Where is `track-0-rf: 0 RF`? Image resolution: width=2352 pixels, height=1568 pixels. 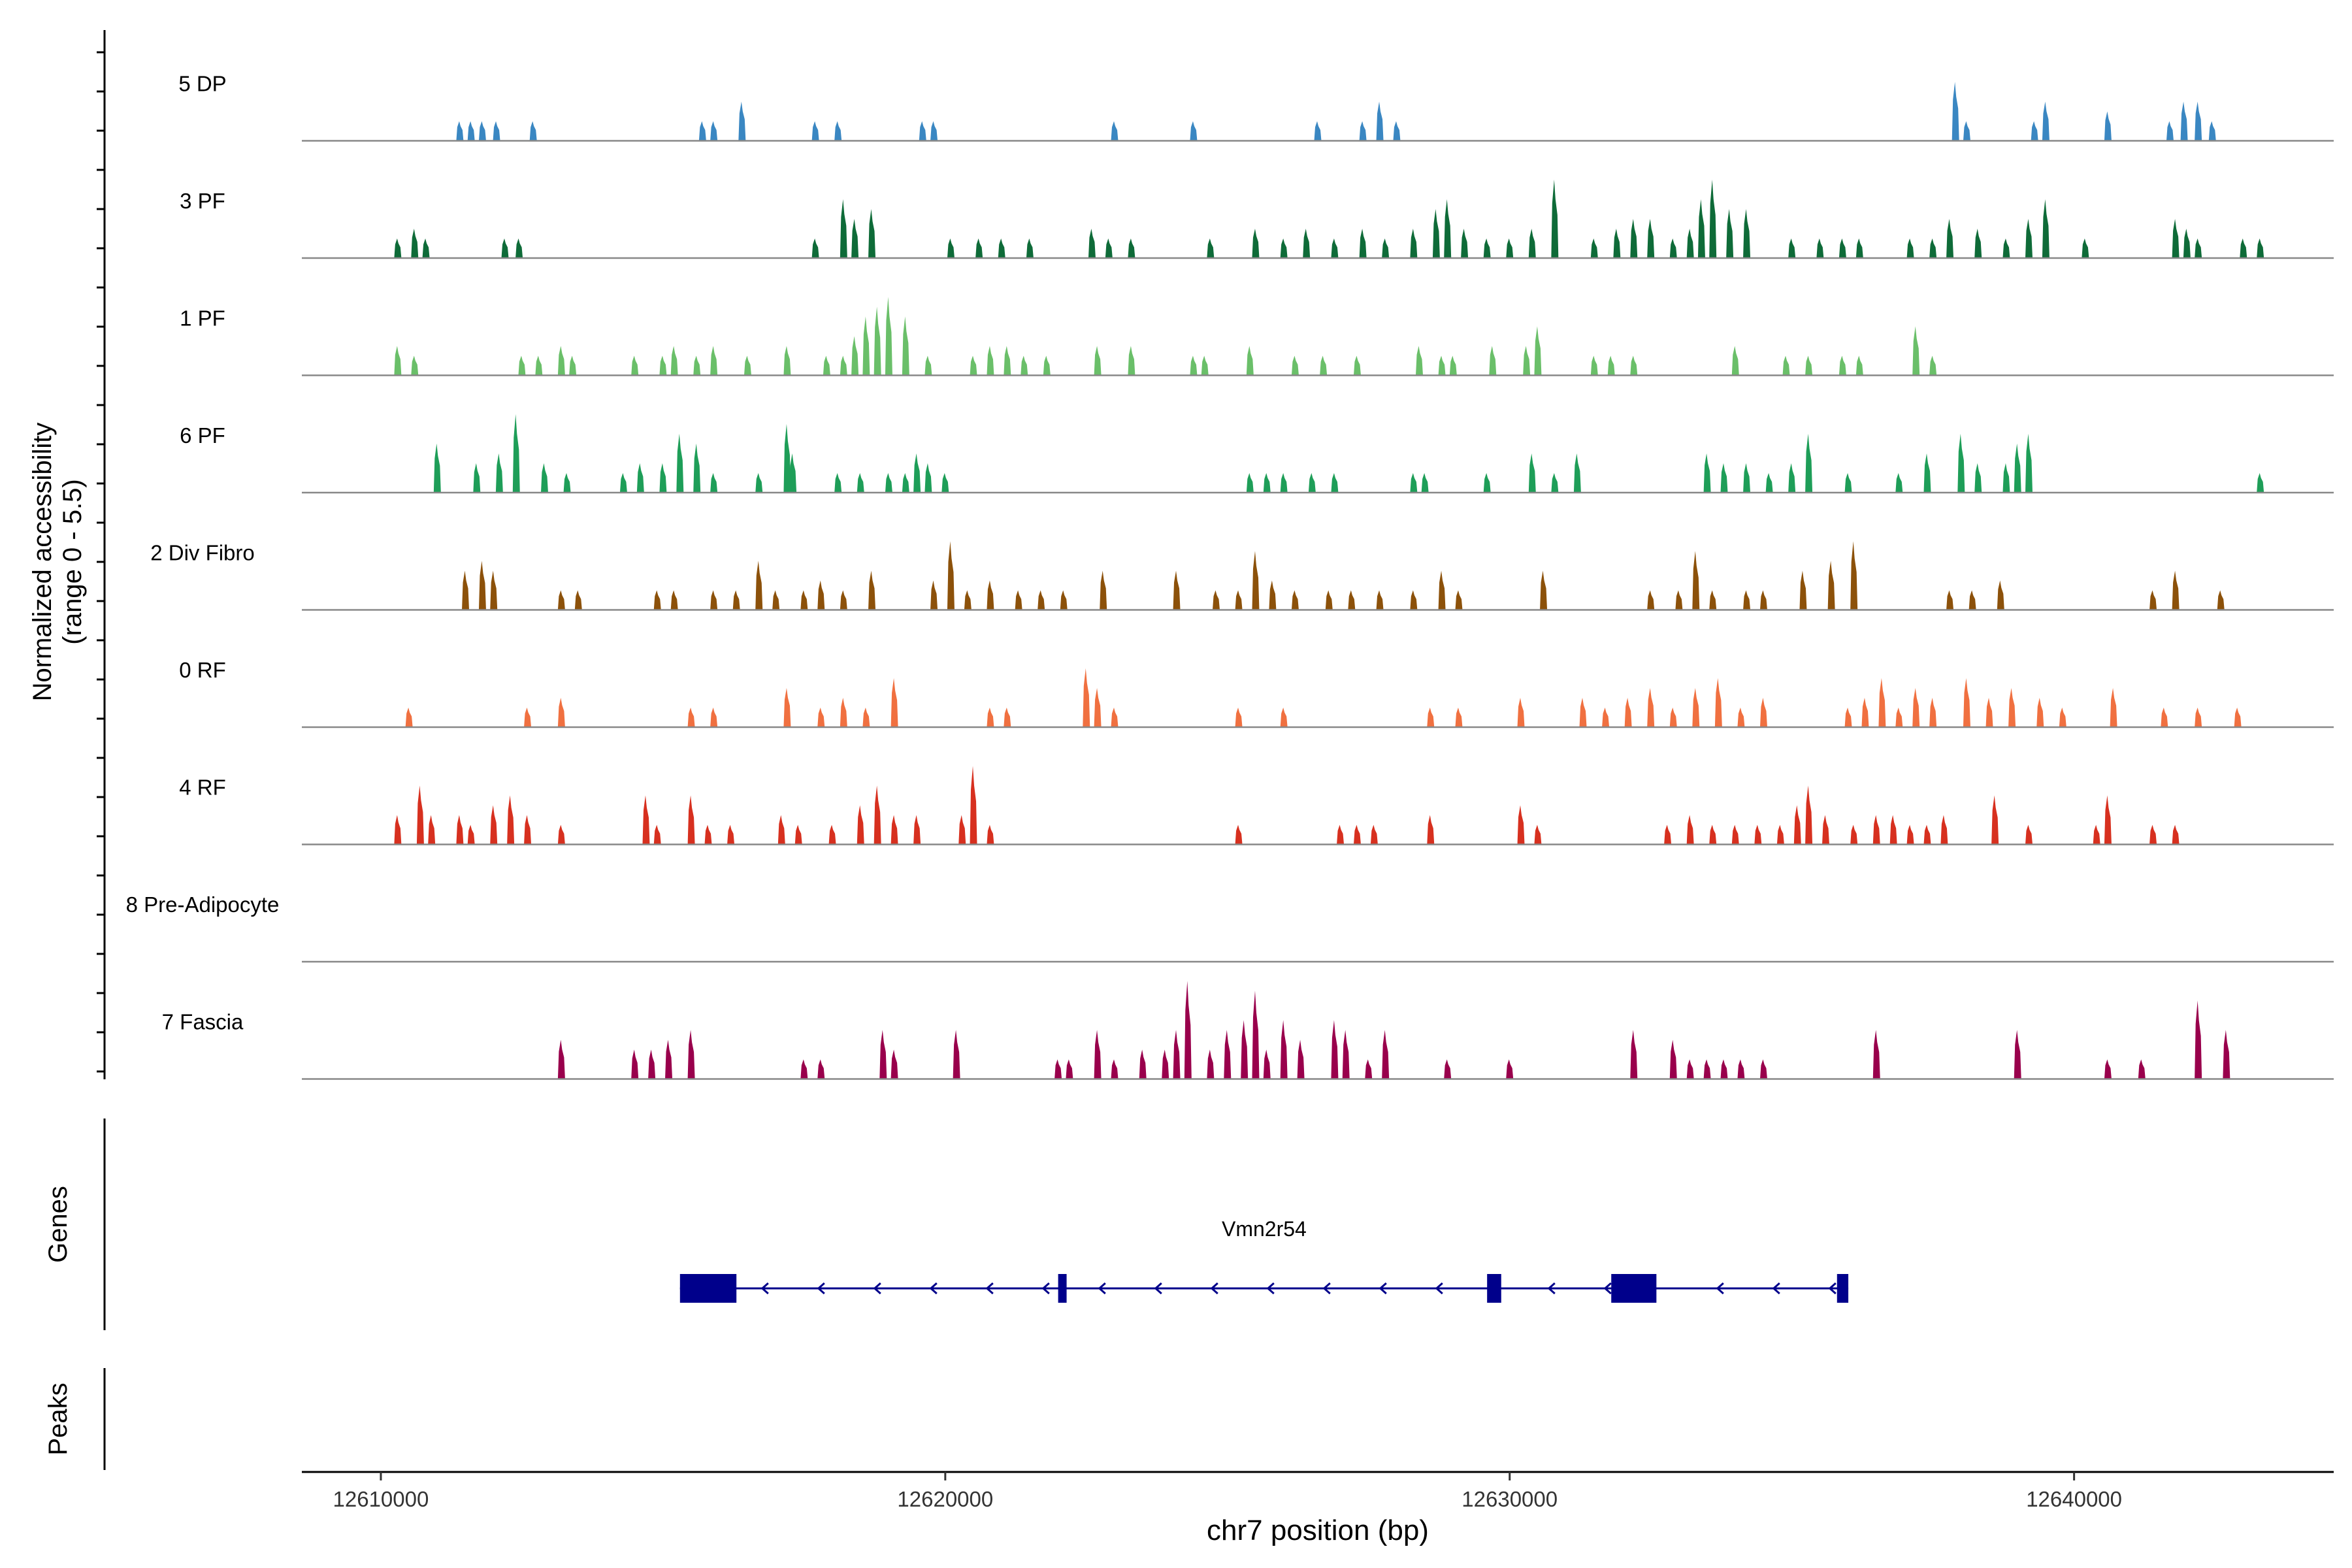 track-0-rf: 0 RF is located at coordinates (1256, 693).